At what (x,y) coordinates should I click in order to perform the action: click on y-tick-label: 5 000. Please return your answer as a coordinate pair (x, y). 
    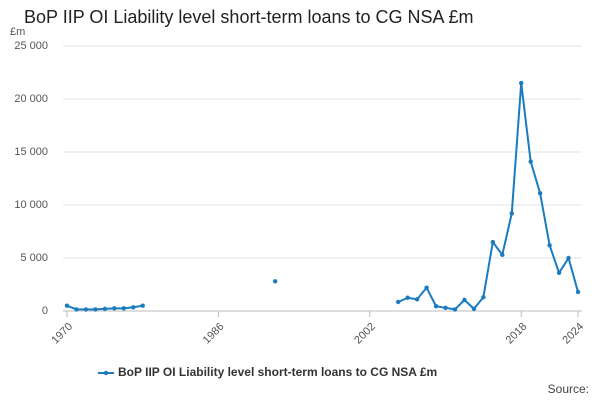
    Looking at the image, I should click on (34, 258).